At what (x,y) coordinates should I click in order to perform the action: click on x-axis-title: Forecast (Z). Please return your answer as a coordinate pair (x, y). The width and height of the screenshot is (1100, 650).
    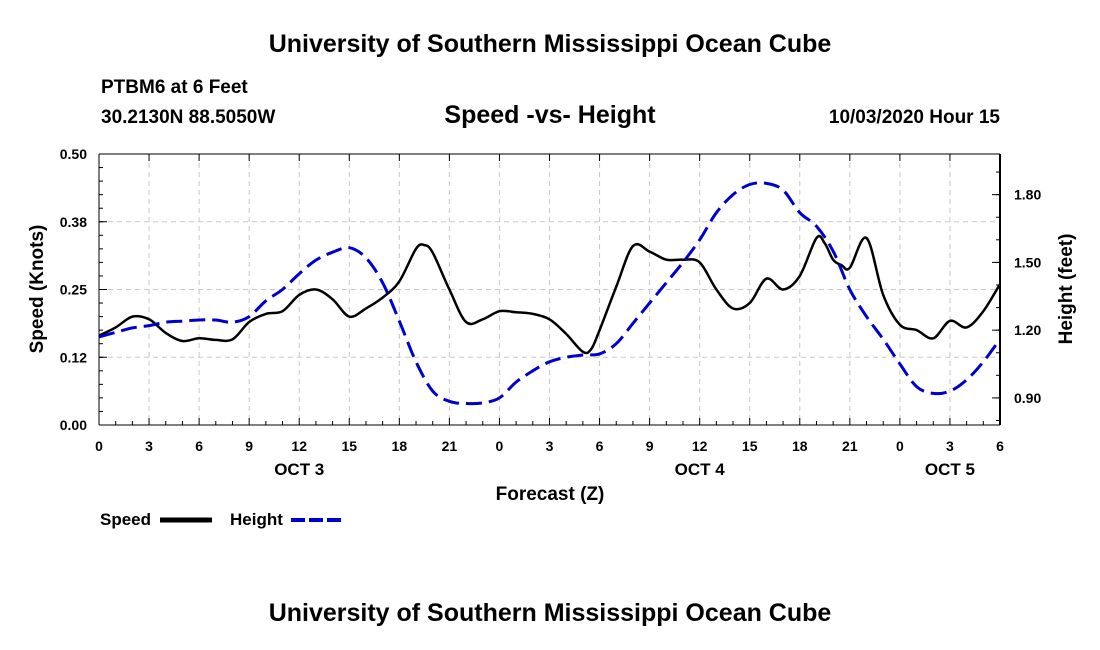
    Looking at the image, I should click on (550, 494).